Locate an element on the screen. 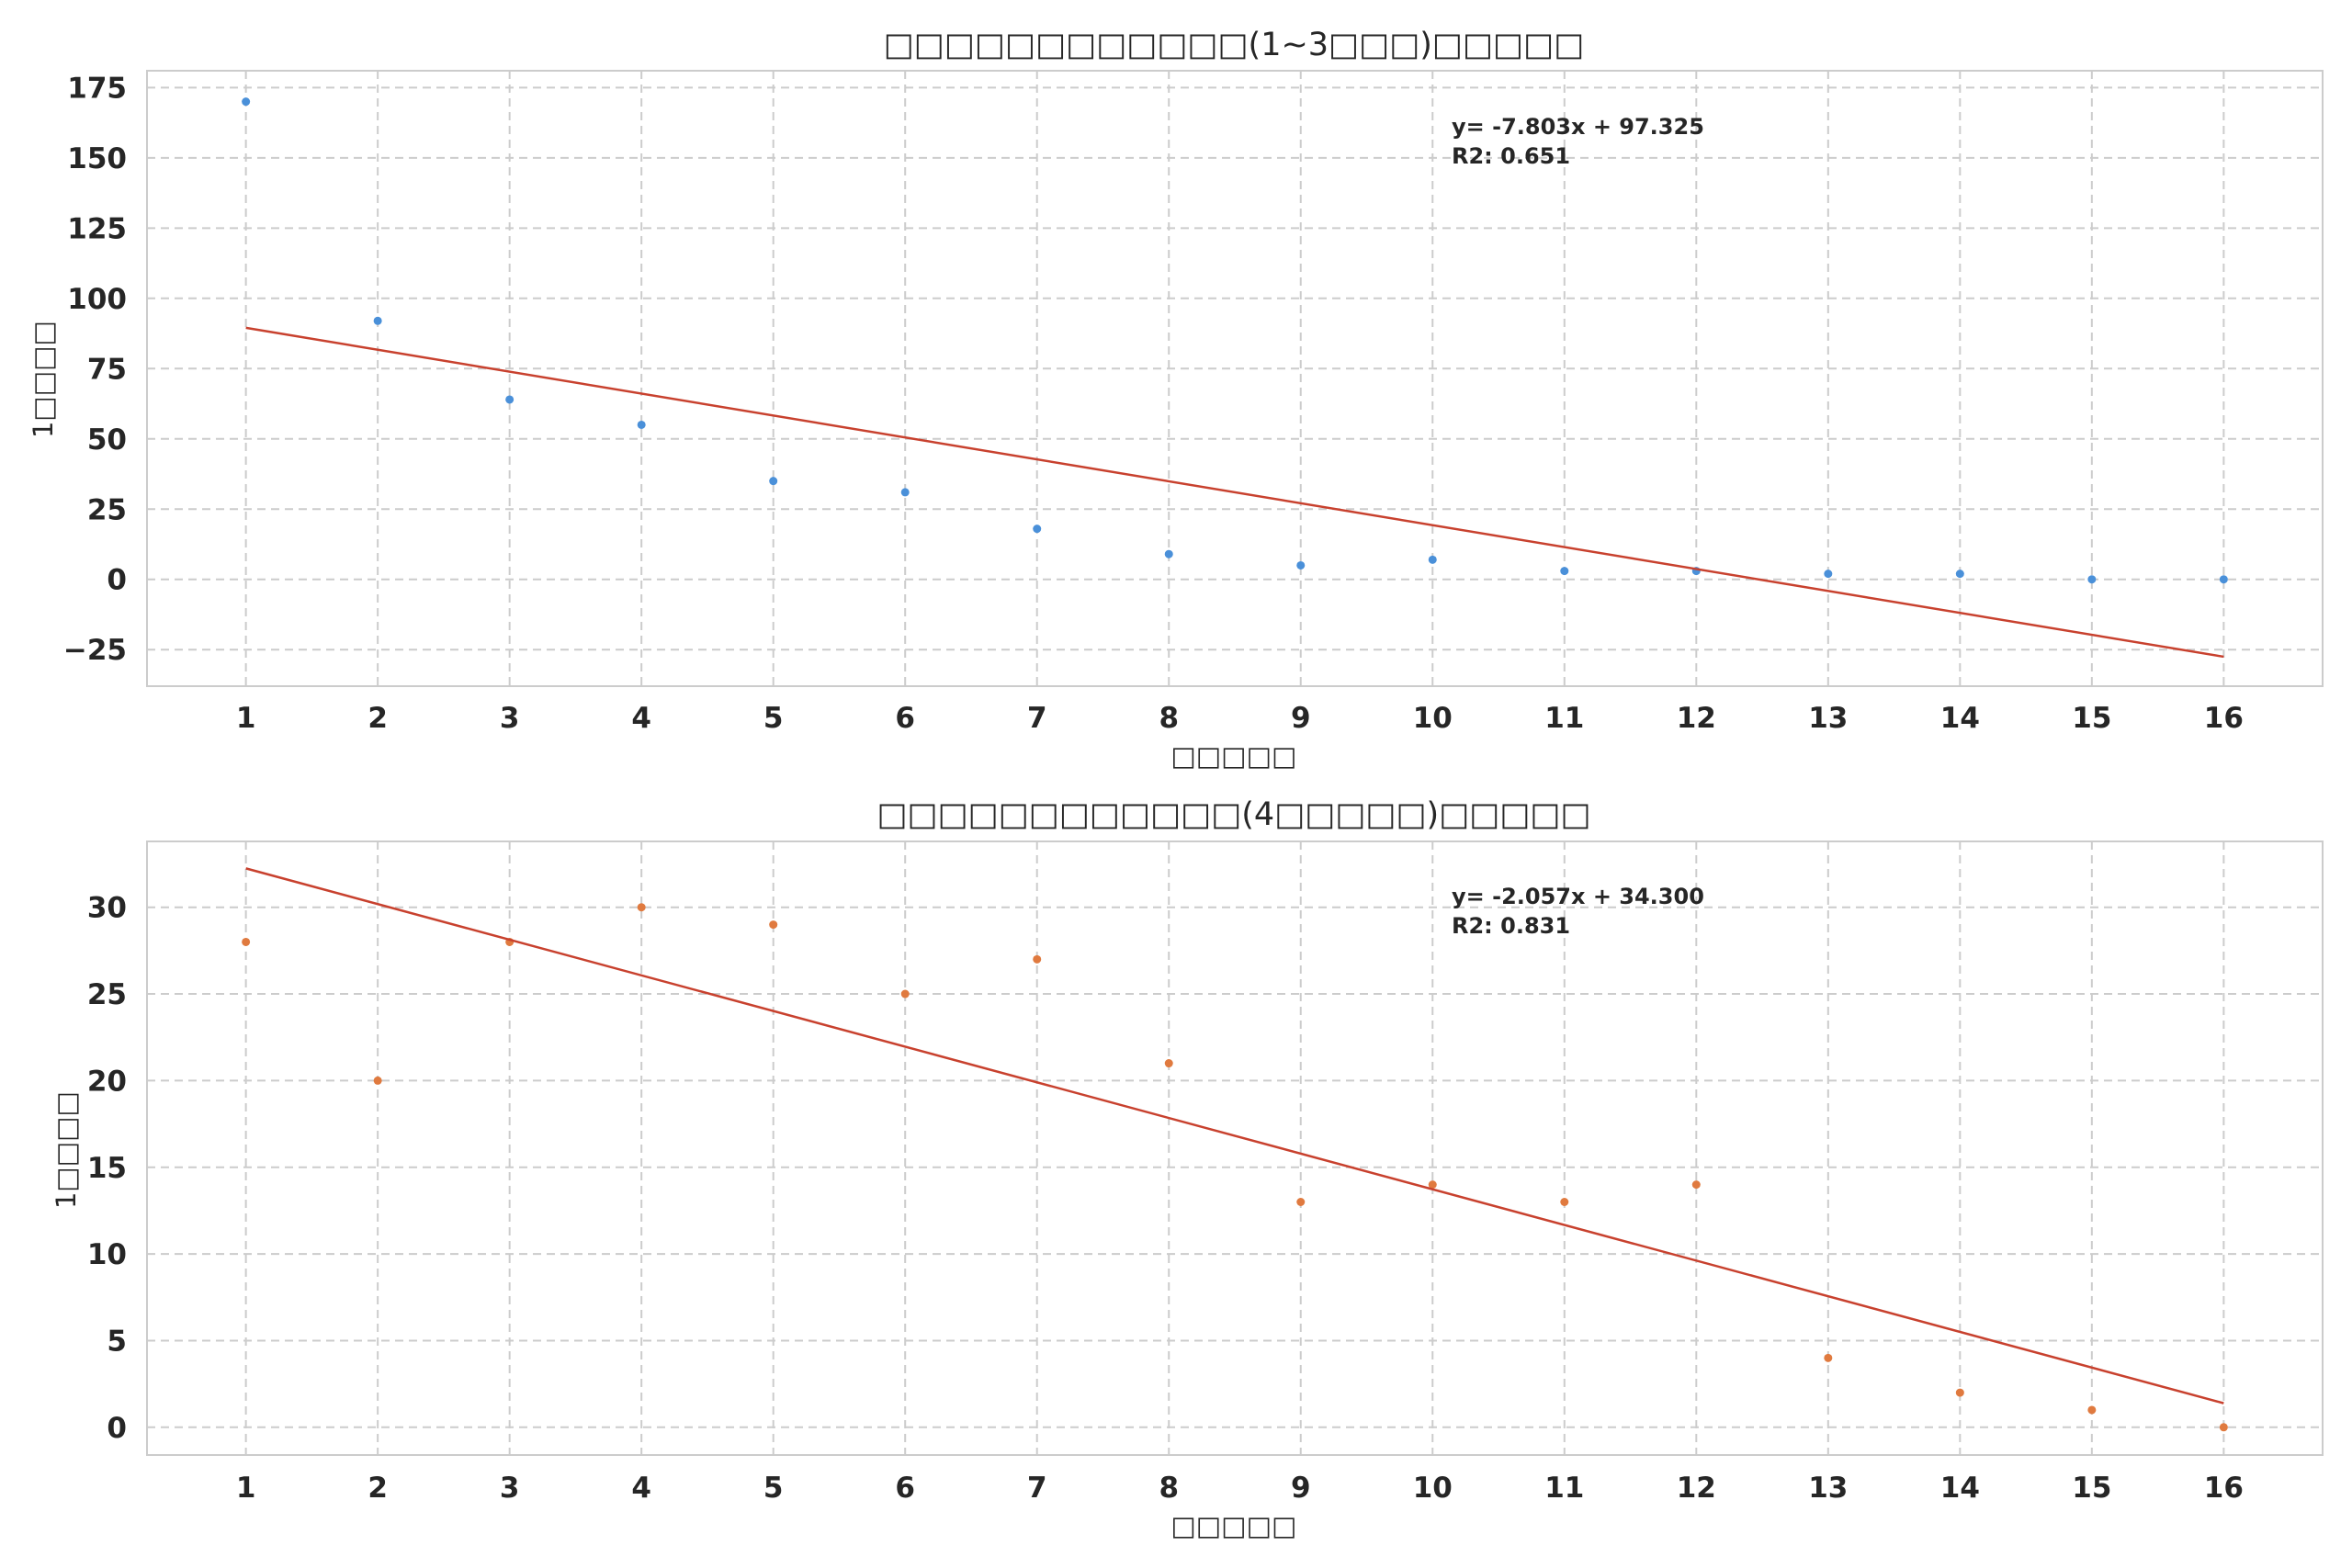  r2-label: R2: 0.651 is located at coordinates (1511, 156).